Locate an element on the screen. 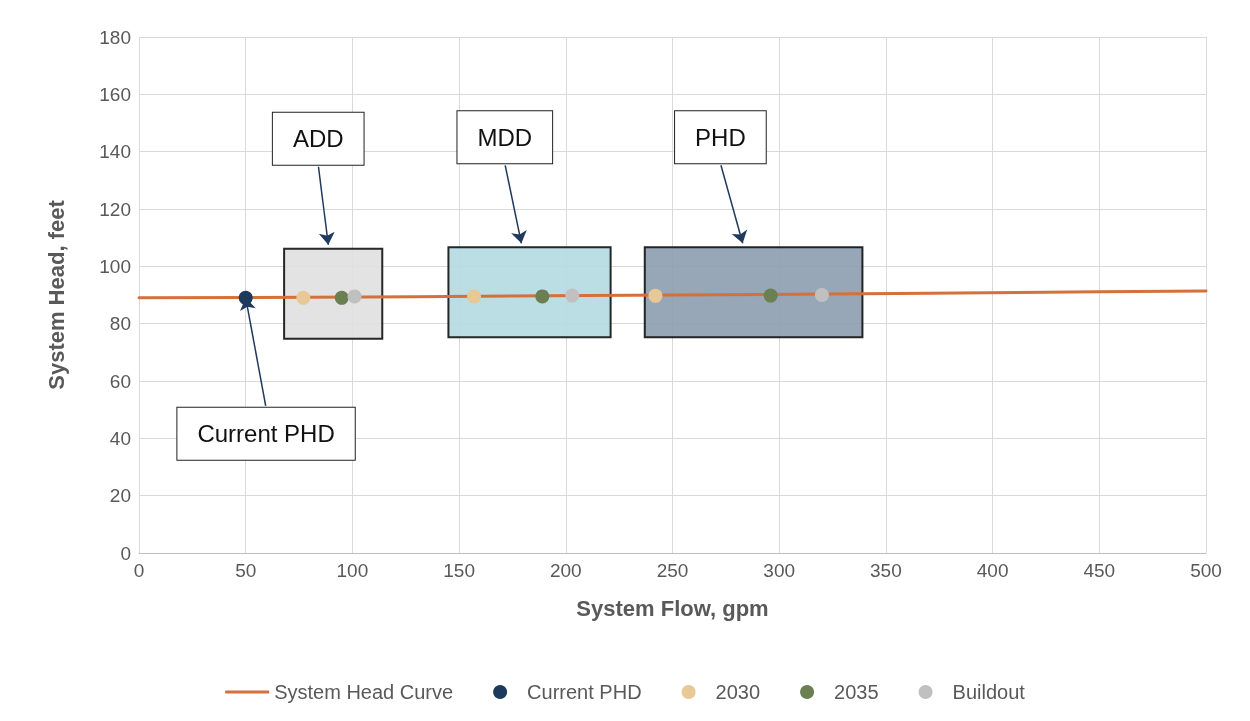 The width and height of the screenshot is (1250, 721). band-label: ADD is located at coordinates (318, 139).